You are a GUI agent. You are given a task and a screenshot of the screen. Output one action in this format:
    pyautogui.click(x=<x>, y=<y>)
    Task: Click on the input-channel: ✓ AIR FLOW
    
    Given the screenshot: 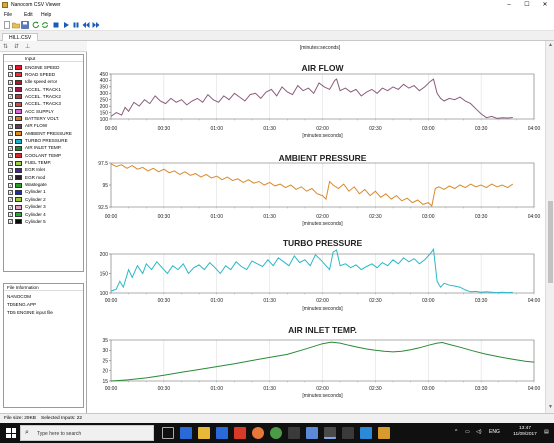 What is the action you would take?
    pyautogui.click(x=46, y=126)
    